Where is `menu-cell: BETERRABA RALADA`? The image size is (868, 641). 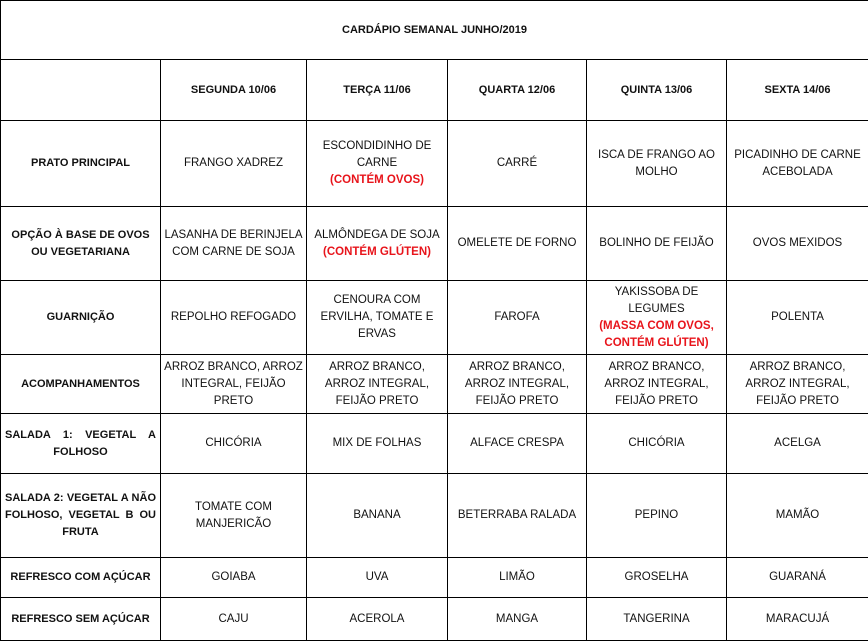
menu-cell: BETERRABA RALADA is located at coordinates (517, 515).